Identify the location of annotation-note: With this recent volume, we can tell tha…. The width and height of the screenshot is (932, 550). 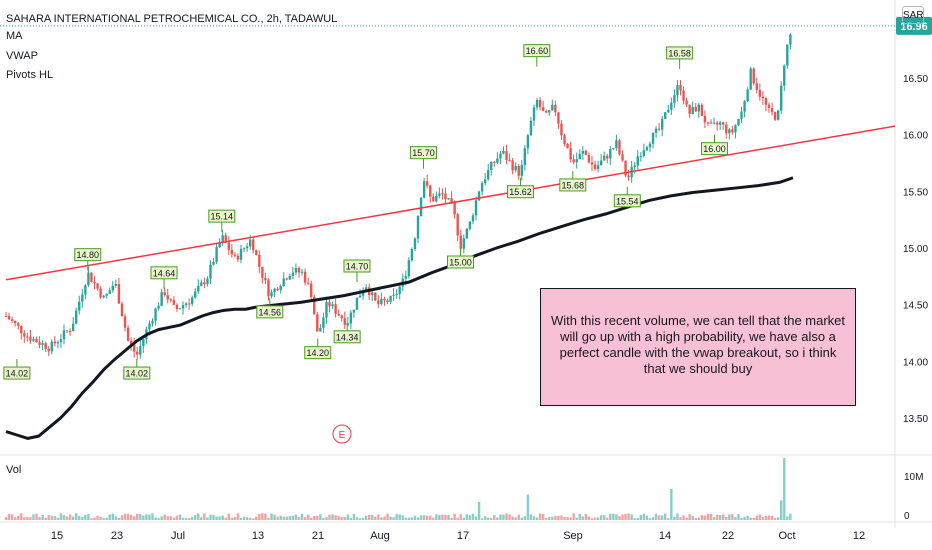
(698, 347).